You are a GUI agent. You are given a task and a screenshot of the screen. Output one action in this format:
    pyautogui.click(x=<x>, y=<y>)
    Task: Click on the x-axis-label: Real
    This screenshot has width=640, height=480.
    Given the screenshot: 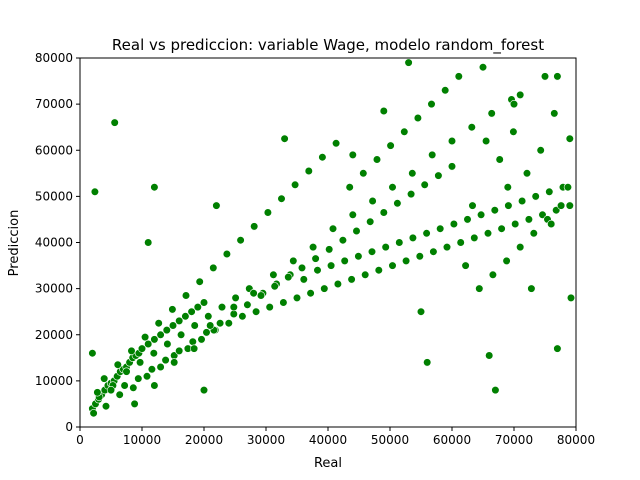 What is the action you would take?
    pyautogui.click(x=328, y=463)
    